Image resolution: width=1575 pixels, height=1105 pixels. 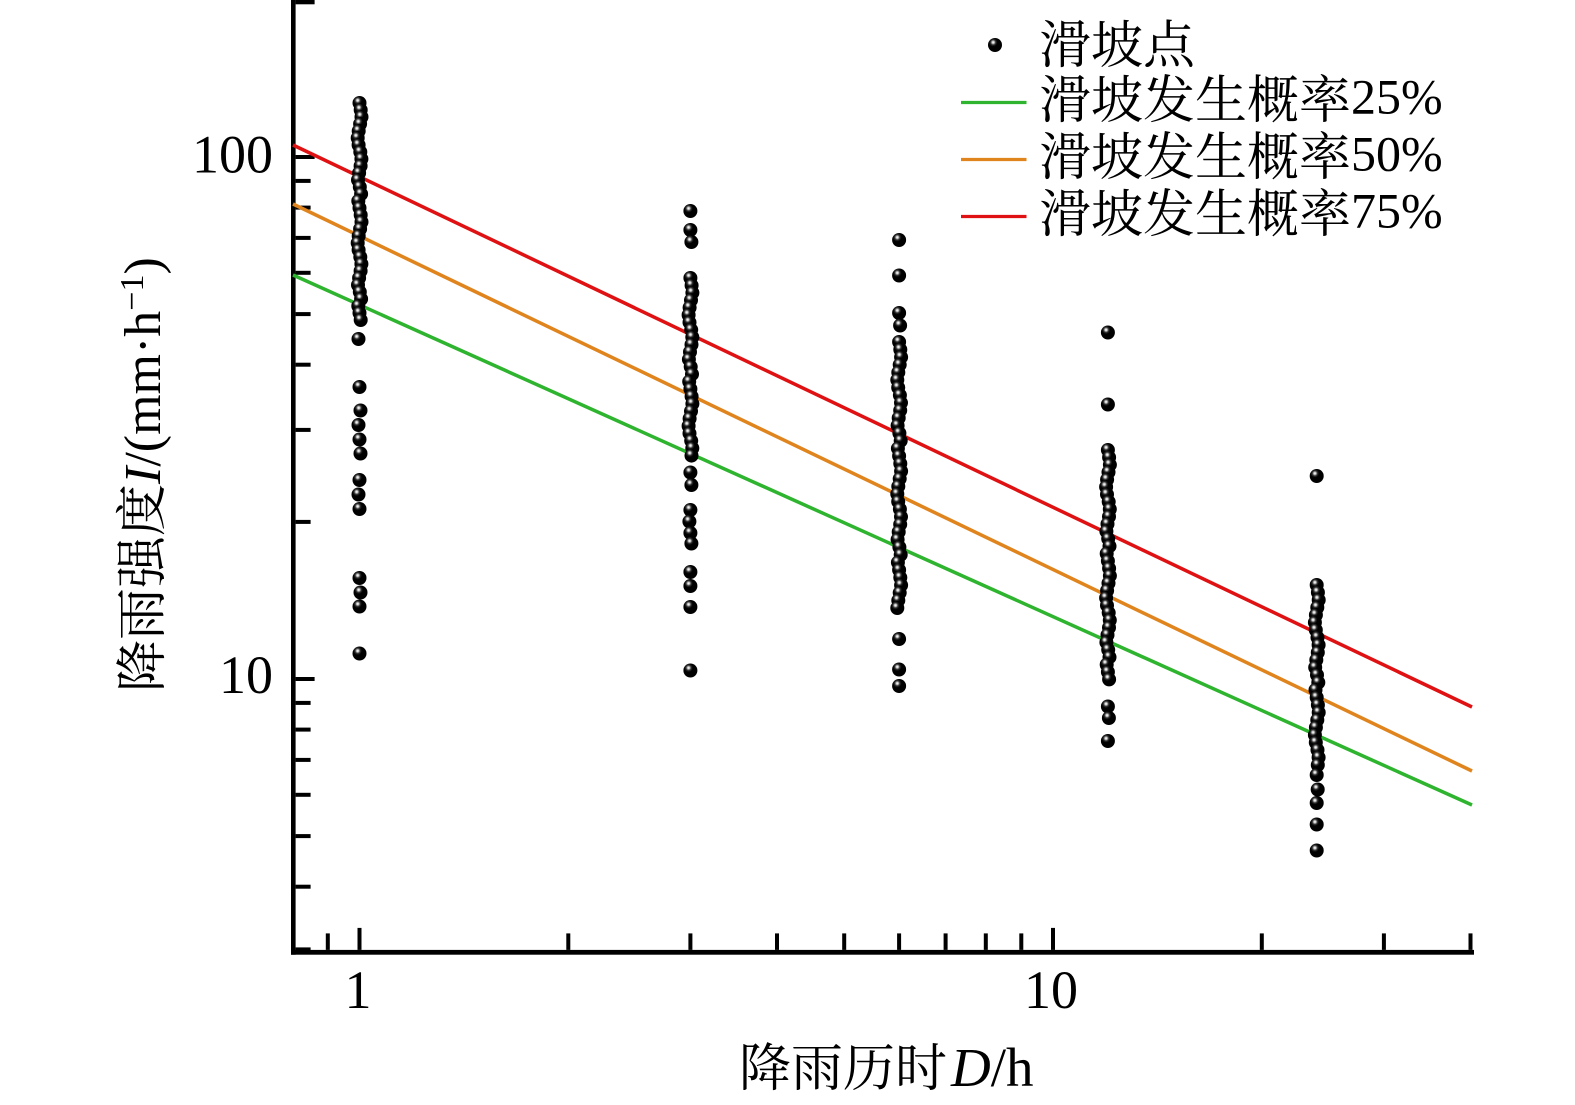 What do you see at coordinates (232, 155) in the screenshot?
I see `svg-text: 100` at bounding box center [232, 155].